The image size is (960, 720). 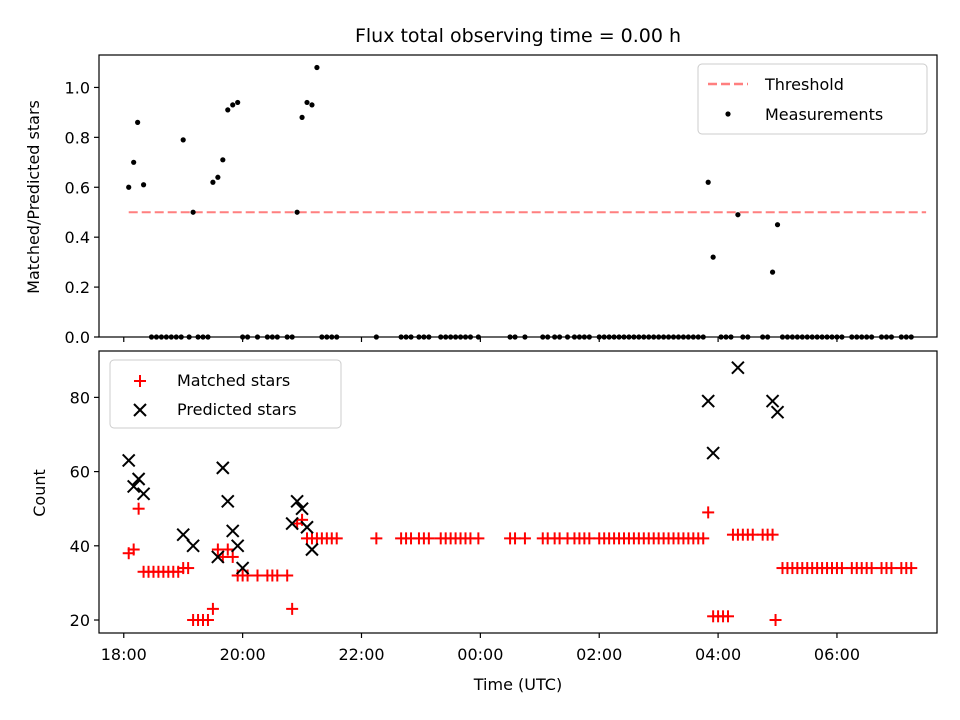 I want to click on top-y-tick-label: 0.8, so click(x=77, y=137).